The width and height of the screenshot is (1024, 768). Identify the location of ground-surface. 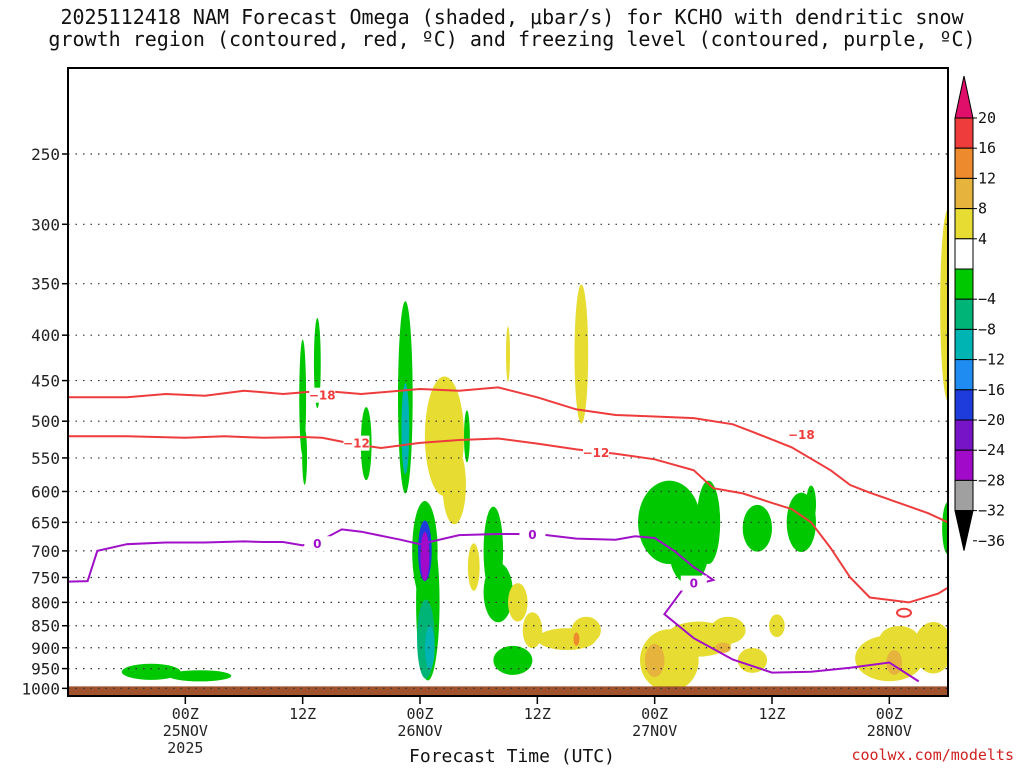
(508, 691).